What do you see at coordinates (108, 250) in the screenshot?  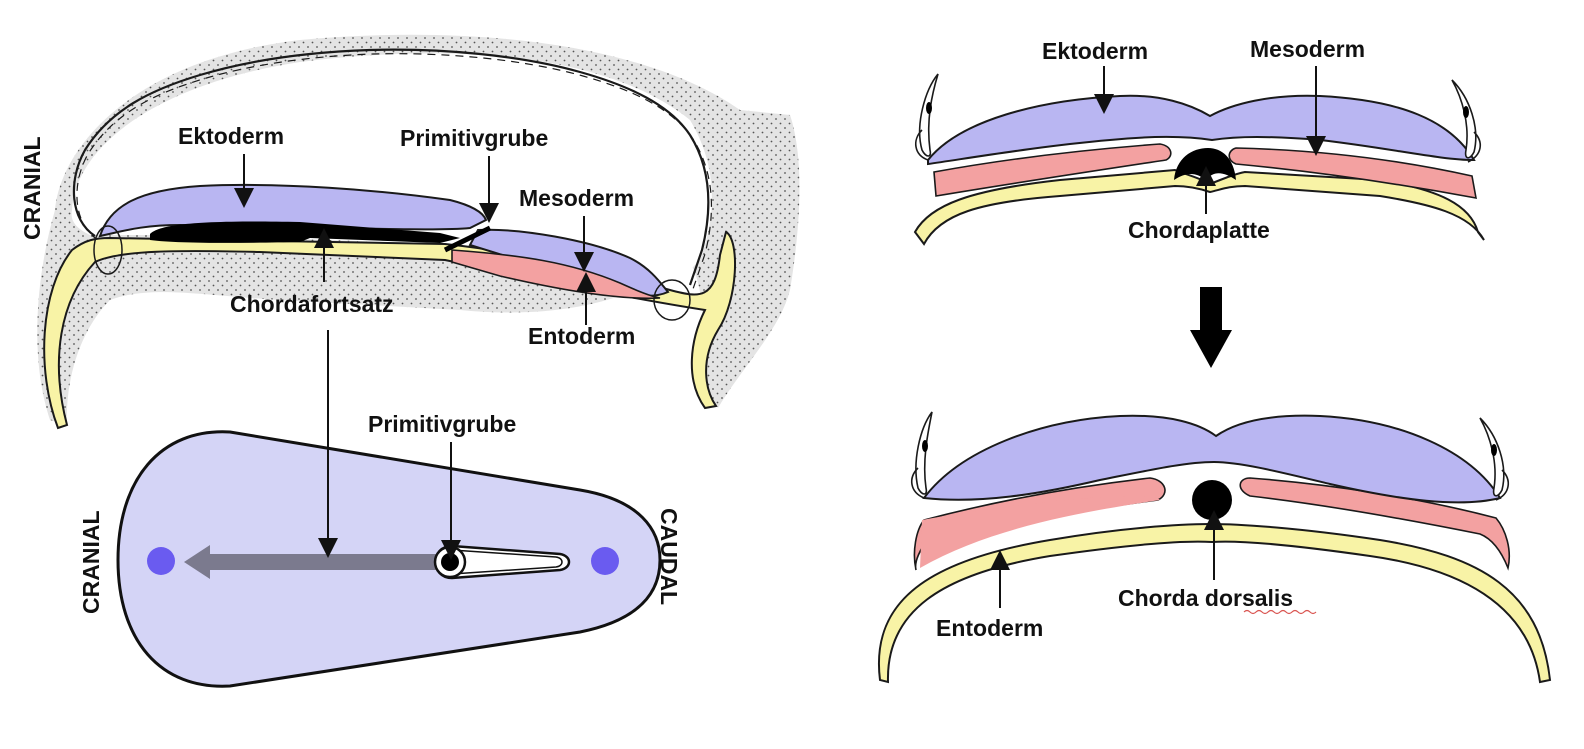 I see `junction-marker-cranial` at bounding box center [108, 250].